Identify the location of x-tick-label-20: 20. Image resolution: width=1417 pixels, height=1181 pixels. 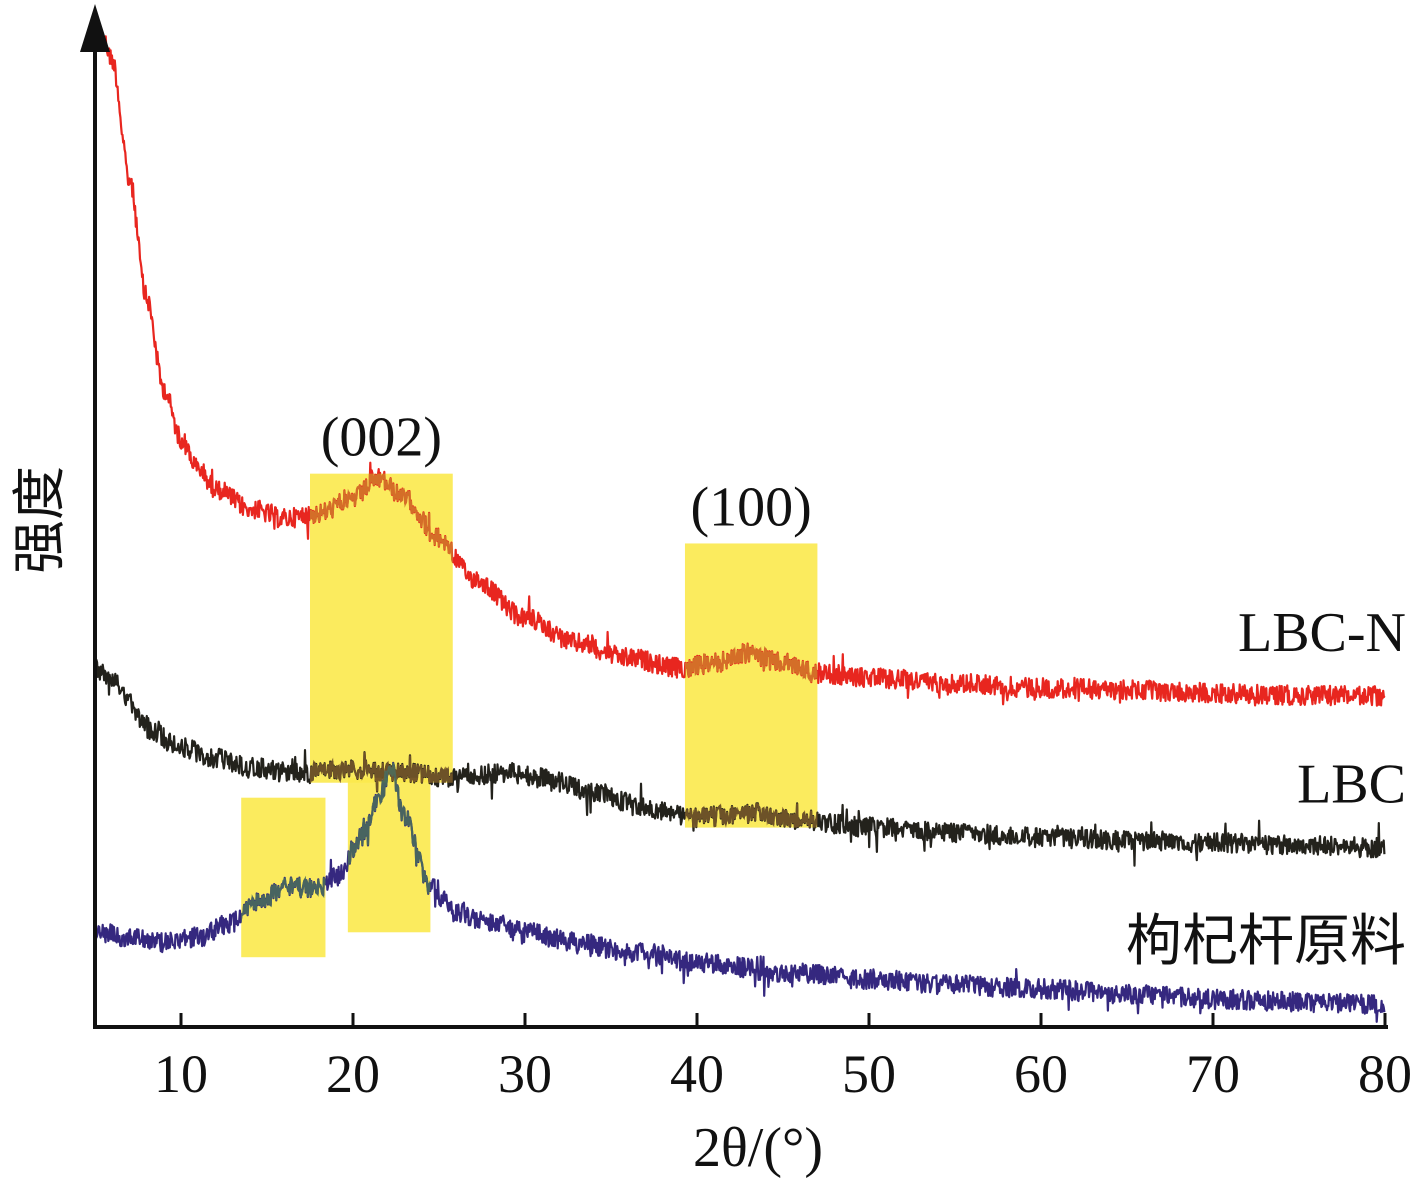
(353, 1074).